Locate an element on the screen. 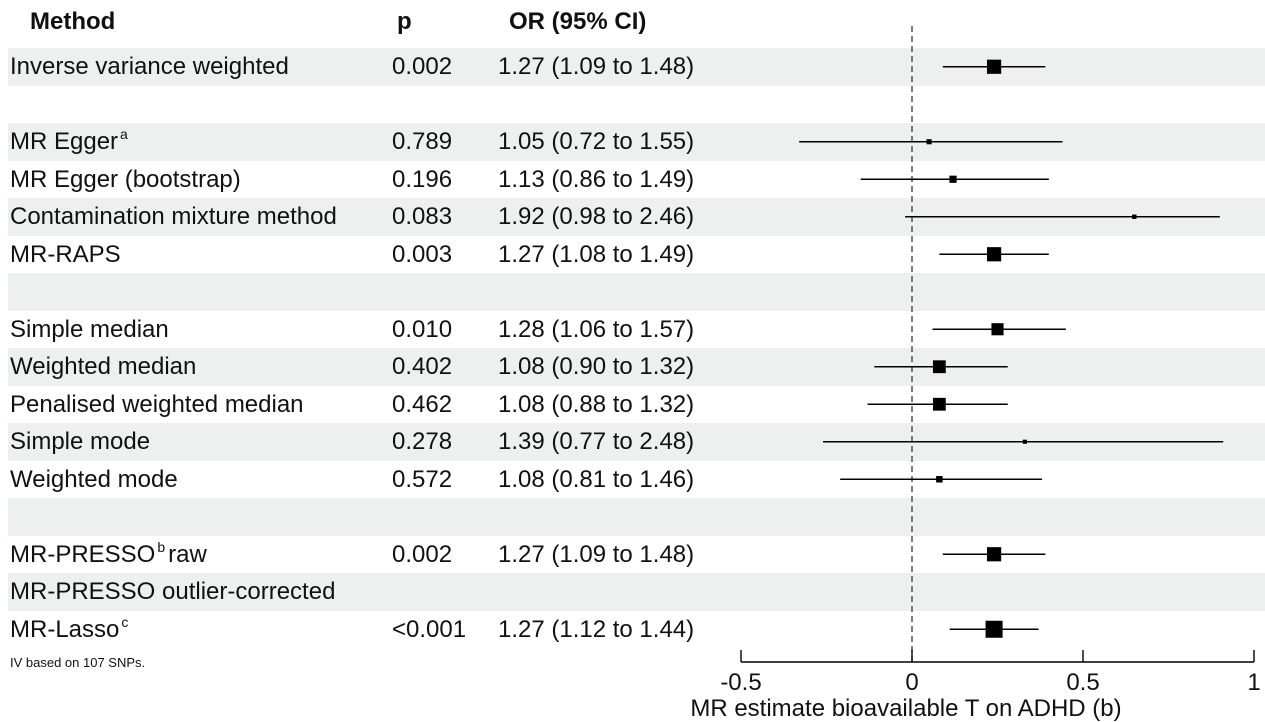 The image size is (1265, 722). method-name: MR-Lasso is located at coordinates (65, 629).